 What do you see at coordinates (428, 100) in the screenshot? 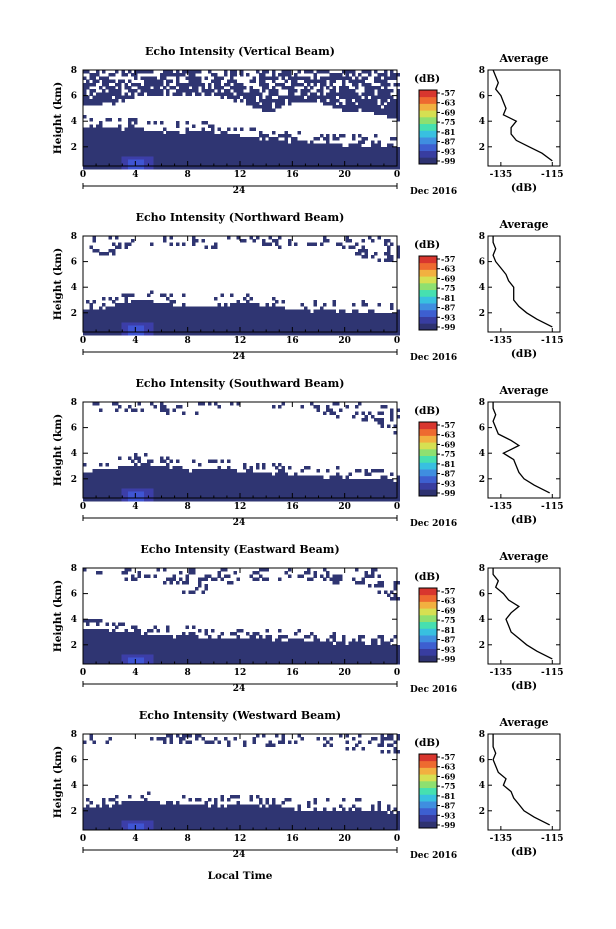
I see `colorbar-swatch` at bounding box center [428, 100].